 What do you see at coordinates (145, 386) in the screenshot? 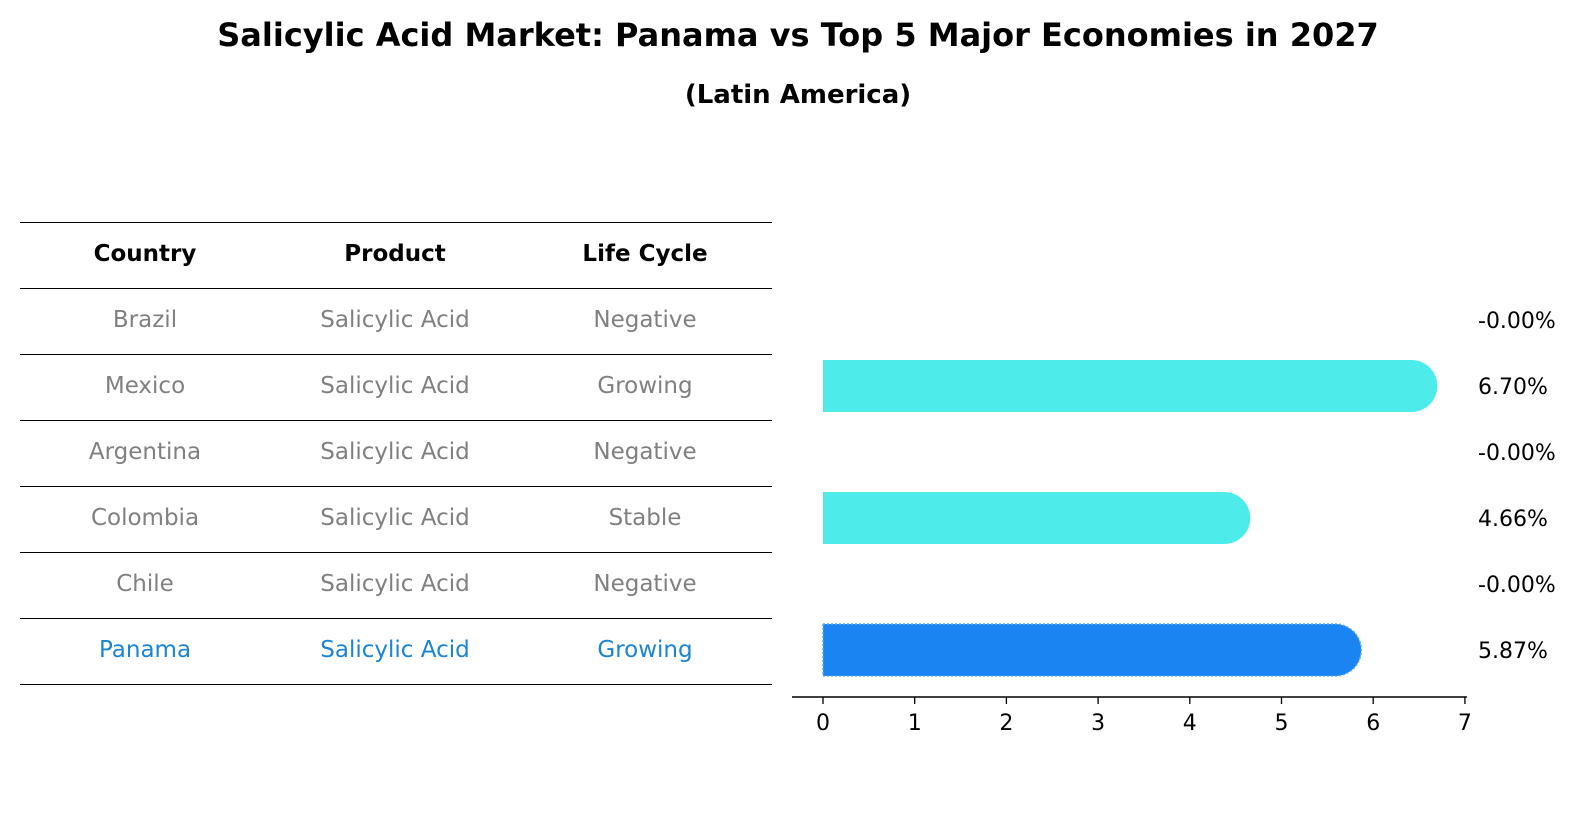
I see `cell-country: Mexico` at bounding box center [145, 386].